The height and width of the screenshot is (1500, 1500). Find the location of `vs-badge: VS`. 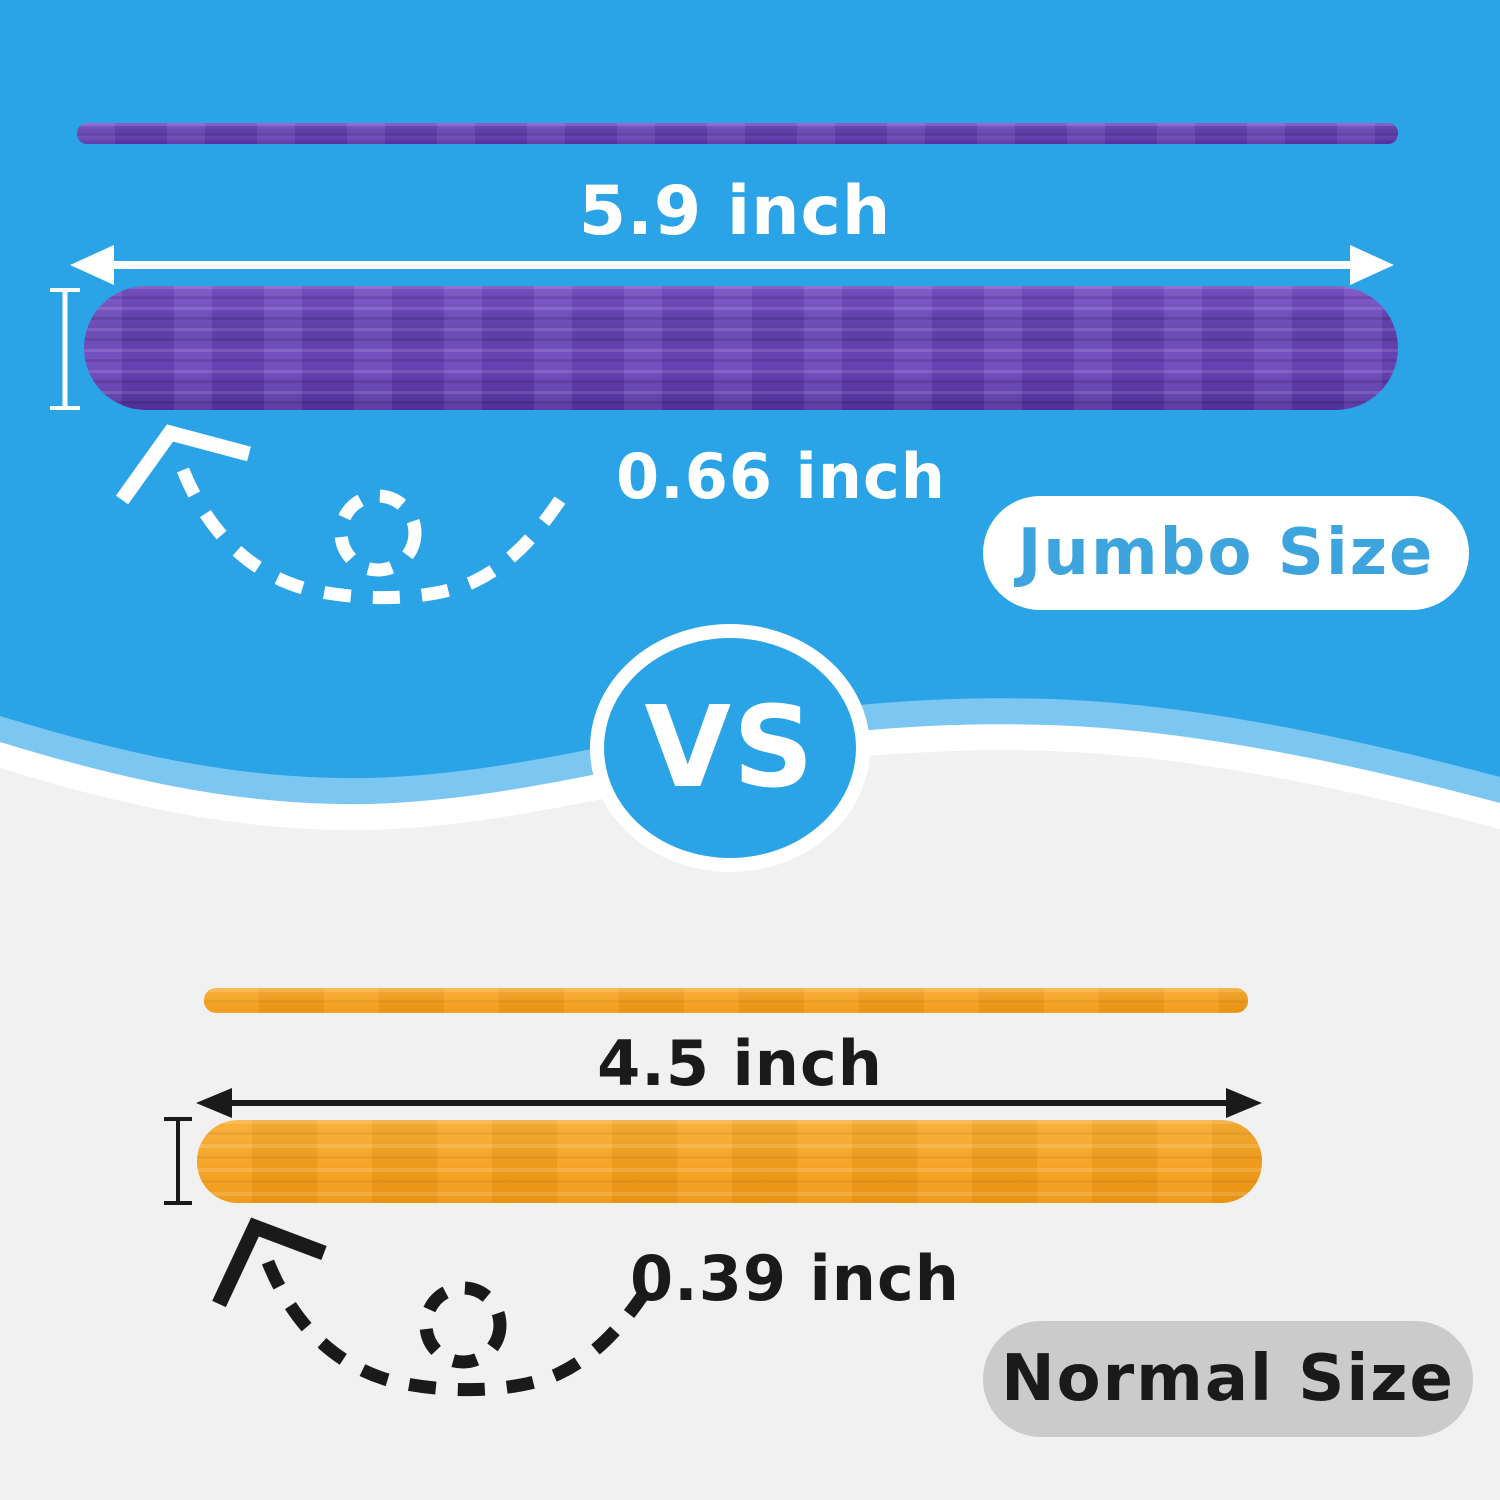

vs-badge: VS is located at coordinates (730, 748).